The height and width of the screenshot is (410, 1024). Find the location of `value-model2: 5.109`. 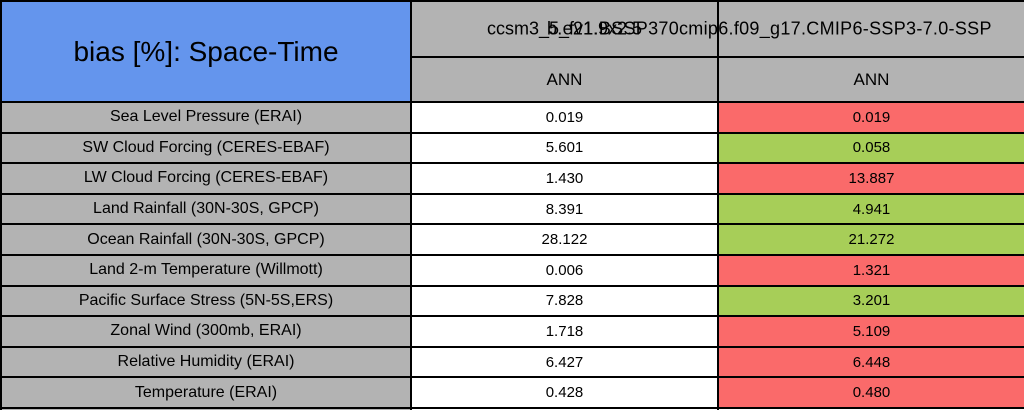

value-model2: 5.109 is located at coordinates (871, 332).